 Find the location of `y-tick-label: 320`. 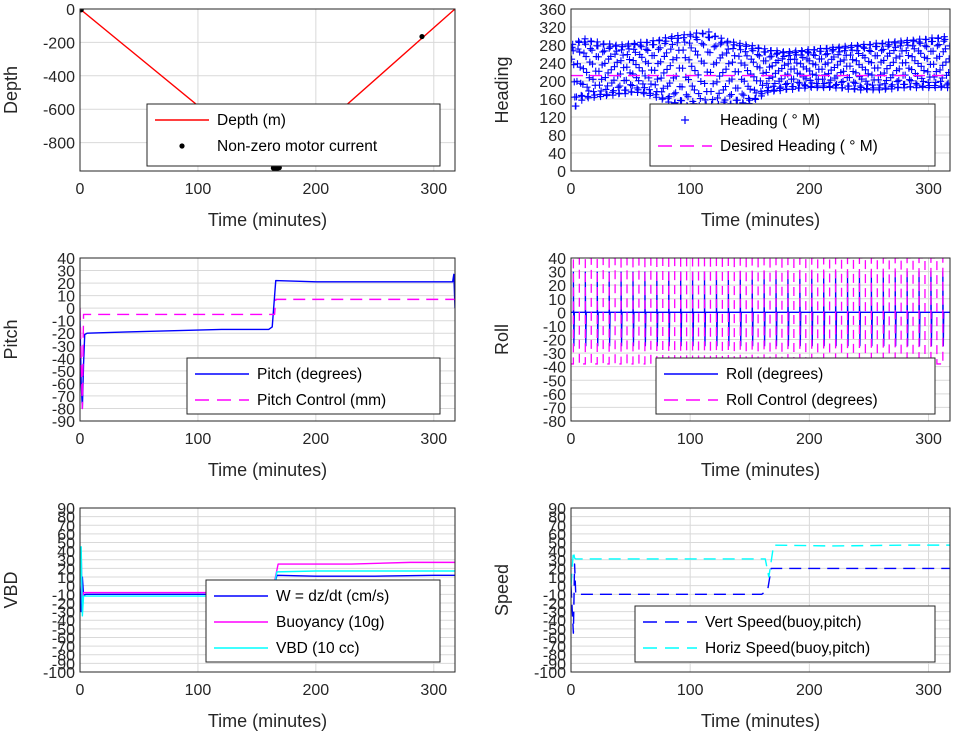

y-tick-label: 320 is located at coordinates (552, 28).